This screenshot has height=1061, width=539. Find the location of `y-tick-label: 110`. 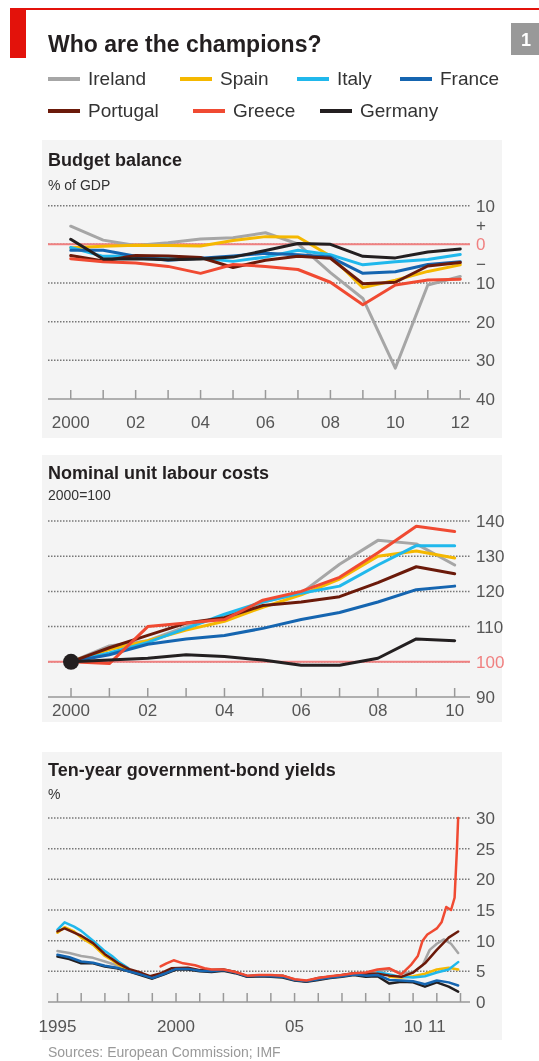

y-tick-label: 110 is located at coordinates (490, 627).